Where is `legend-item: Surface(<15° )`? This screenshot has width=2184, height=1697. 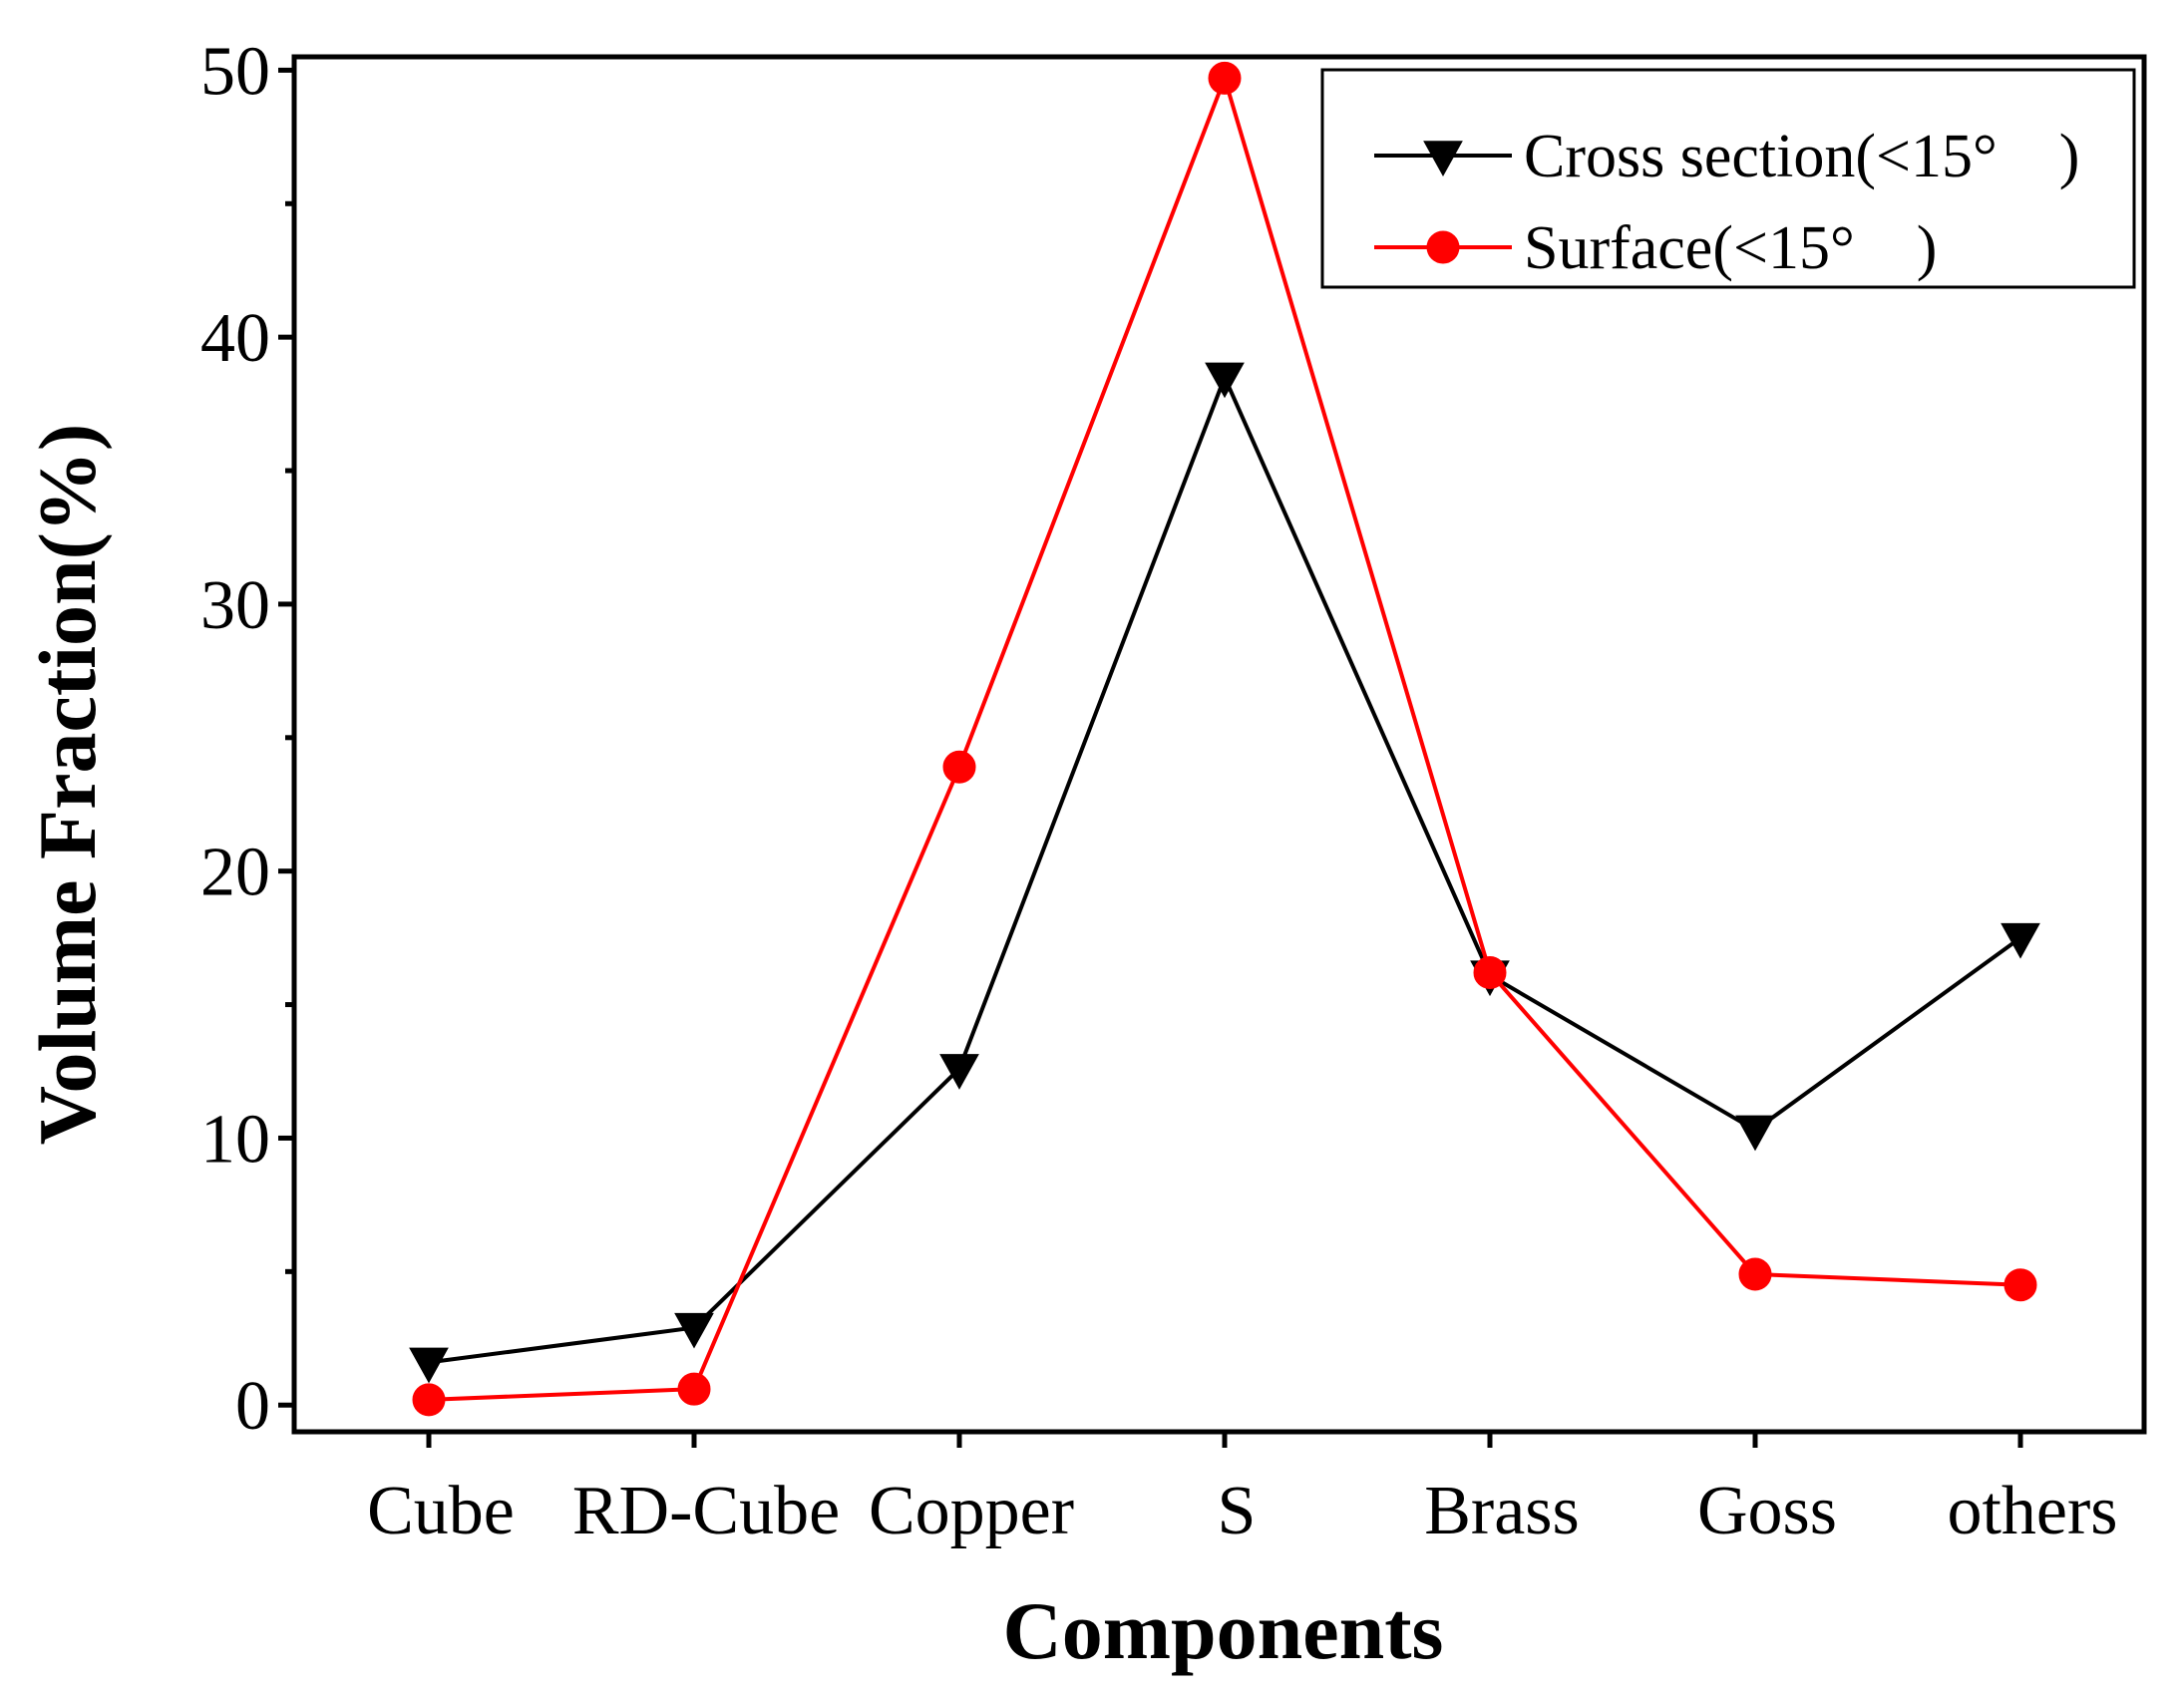
legend-item: Surface(<15° ) is located at coordinates (1655, 248).